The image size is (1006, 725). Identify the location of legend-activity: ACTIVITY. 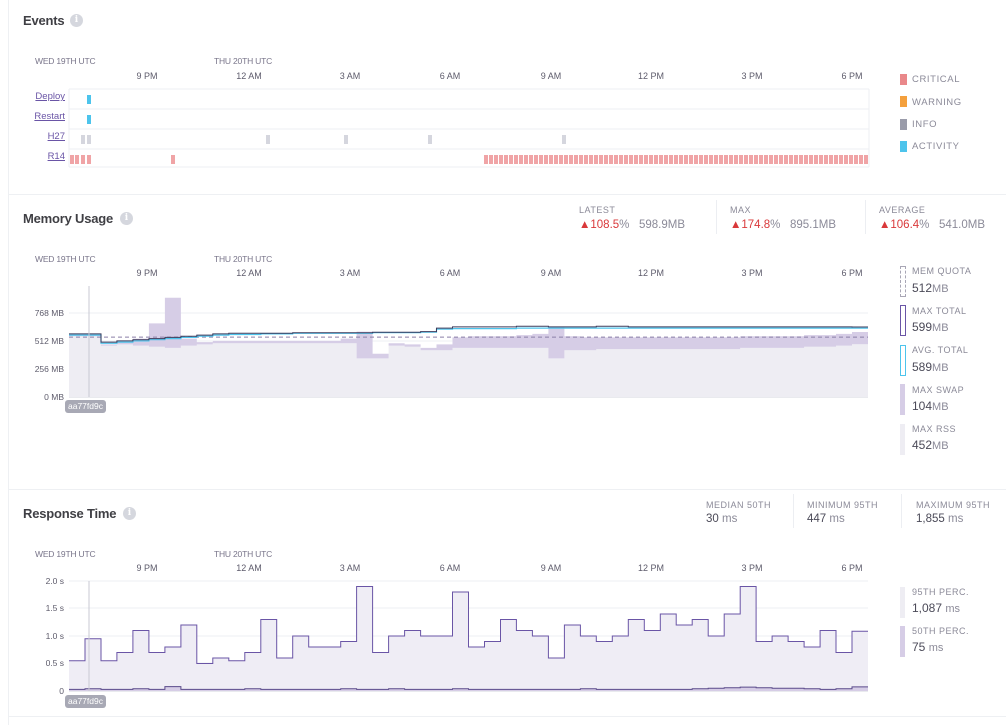
(936, 146).